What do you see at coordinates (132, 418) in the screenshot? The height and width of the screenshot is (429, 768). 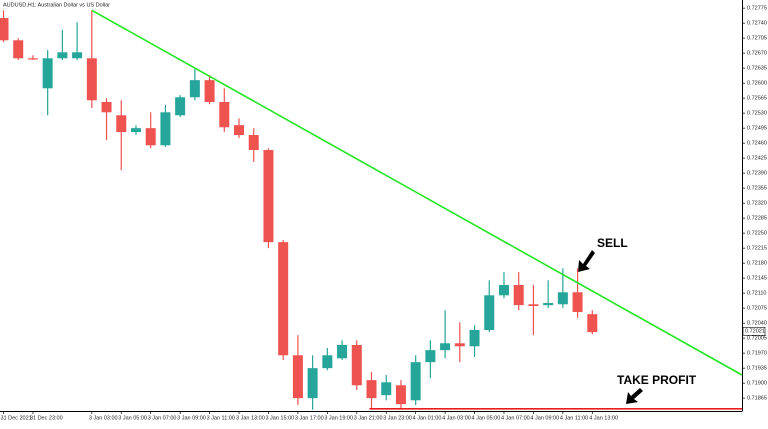 I see `x-tick-label: 3 Jan 05:00` at bounding box center [132, 418].